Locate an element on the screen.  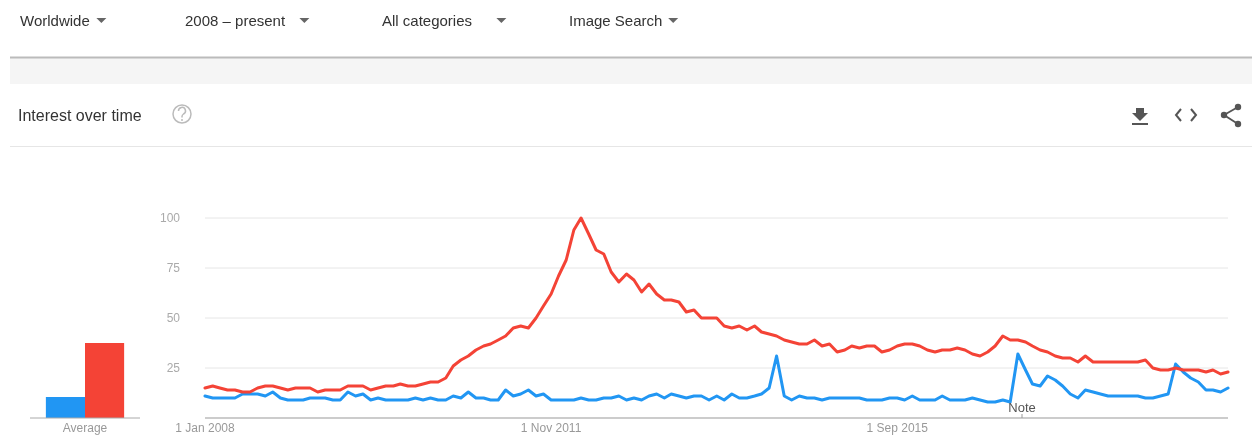
text: All categories is located at coordinates (427, 20).